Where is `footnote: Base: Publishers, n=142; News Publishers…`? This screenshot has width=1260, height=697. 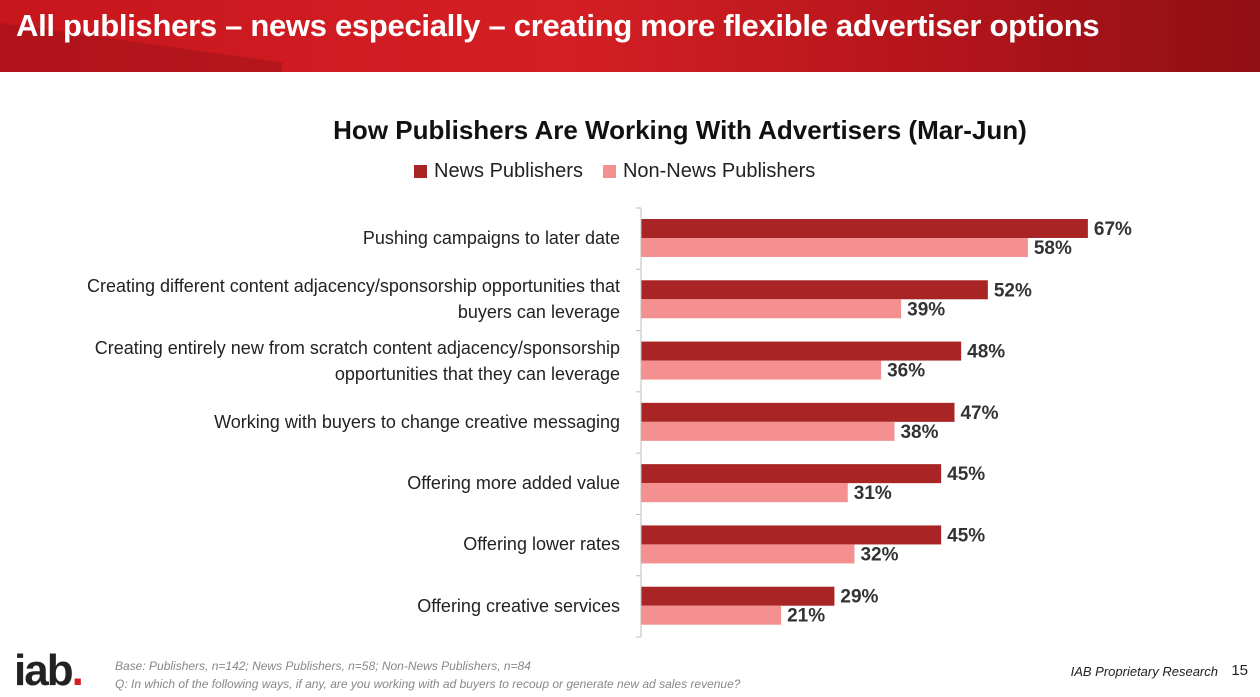
footnote: Base: Publishers, n=142; News Publishers… is located at coordinates (427, 675).